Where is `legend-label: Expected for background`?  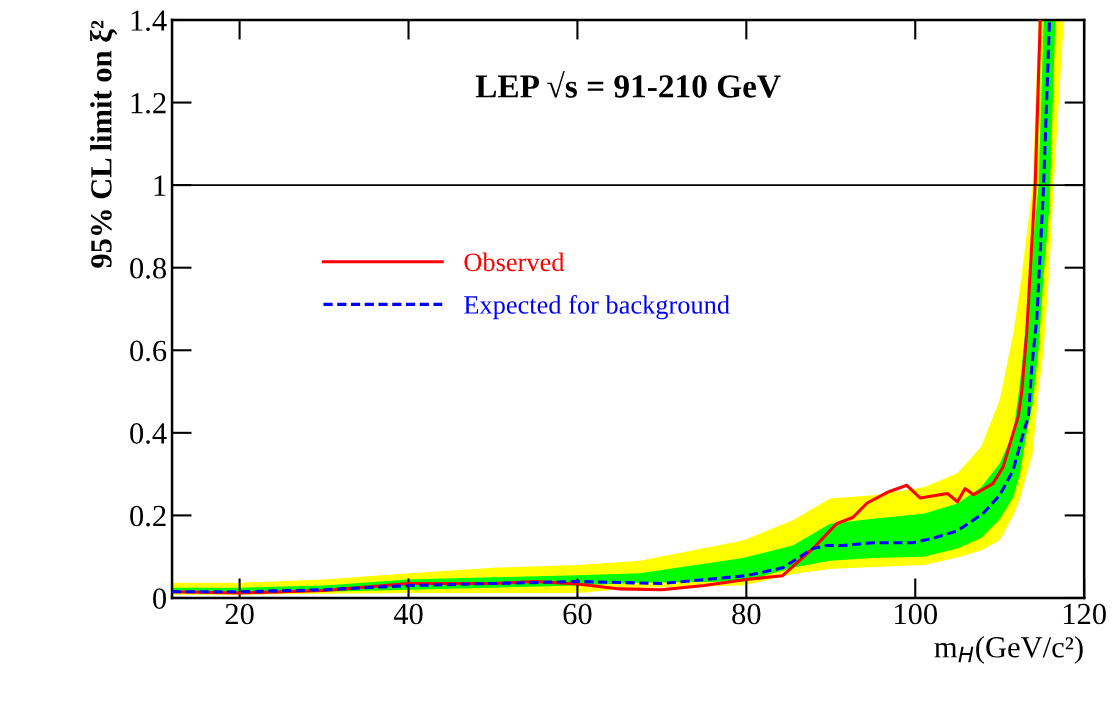 legend-label: Expected for background is located at coordinates (597, 307).